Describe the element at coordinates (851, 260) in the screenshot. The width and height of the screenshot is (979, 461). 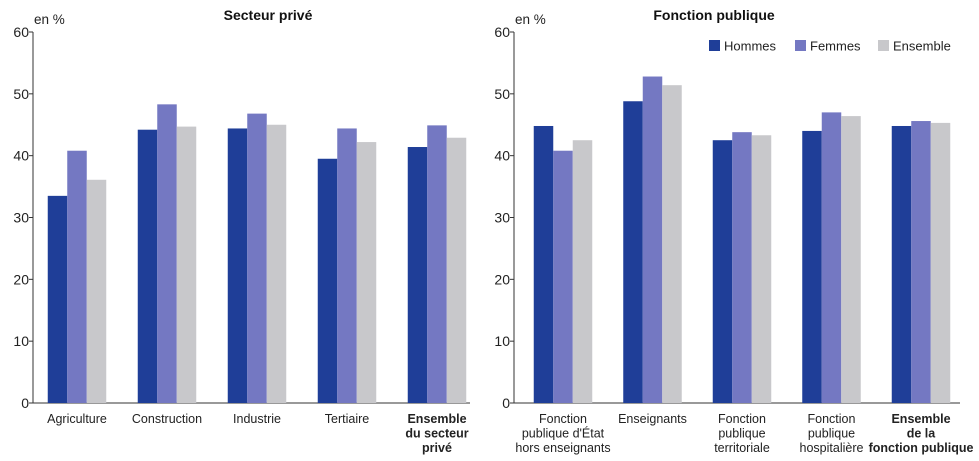
I see `bar-fonction-publique-hospitaliere-ensemble` at that location.